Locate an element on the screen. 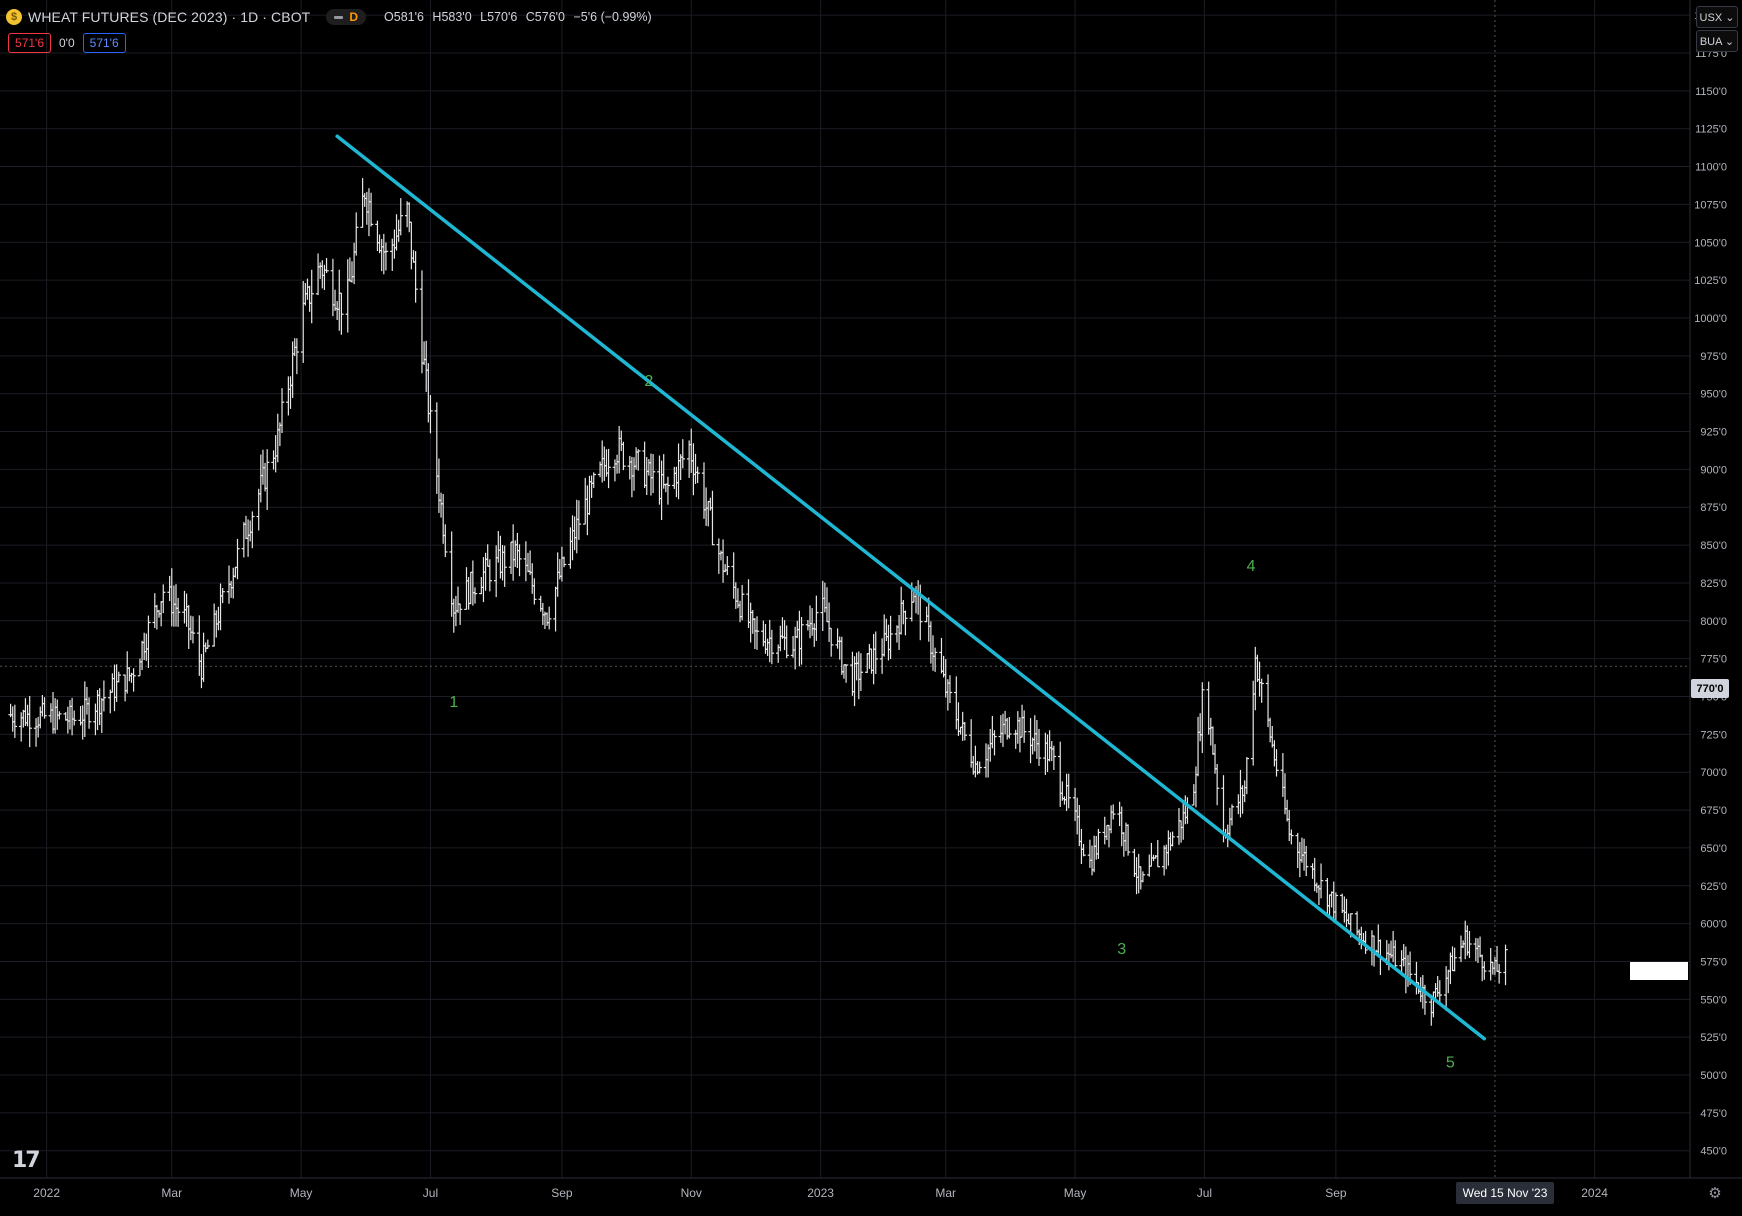 The width and height of the screenshot is (1742, 1216). y-tick-label: 1100'0 is located at coordinates (1711, 168).